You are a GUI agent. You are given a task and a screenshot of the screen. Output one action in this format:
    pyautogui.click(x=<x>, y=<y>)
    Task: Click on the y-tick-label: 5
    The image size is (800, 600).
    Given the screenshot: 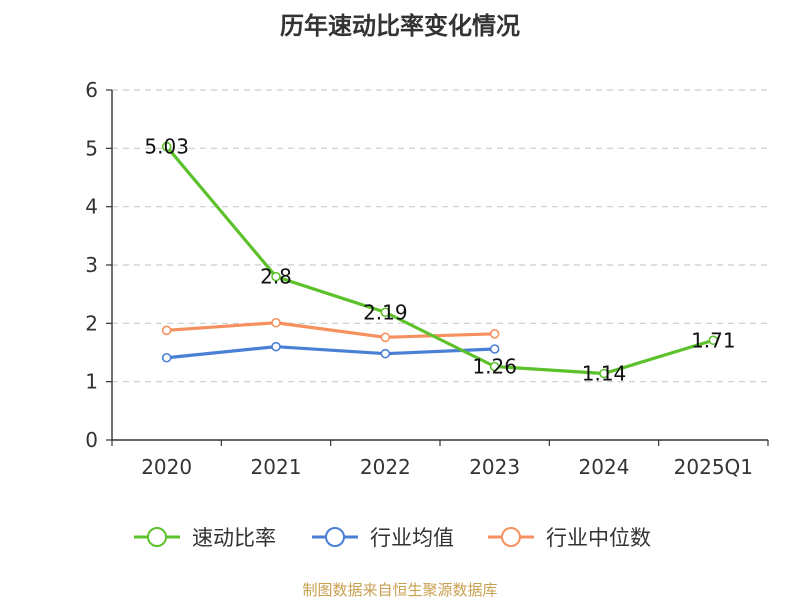 What is the action you would take?
    pyautogui.click(x=91, y=148)
    